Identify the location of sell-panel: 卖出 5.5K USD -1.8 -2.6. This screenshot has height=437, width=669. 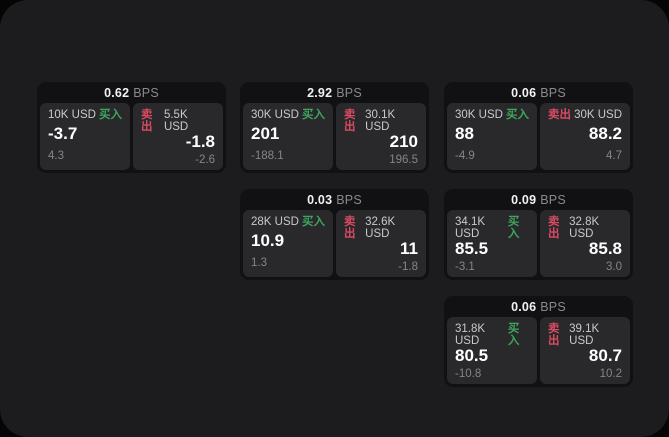
(178, 136).